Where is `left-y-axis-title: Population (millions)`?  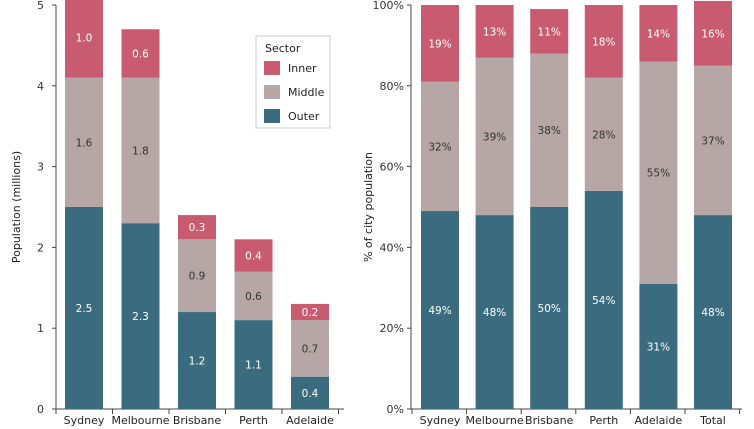 left-y-axis-title: Population (millions) is located at coordinates (16, 207).